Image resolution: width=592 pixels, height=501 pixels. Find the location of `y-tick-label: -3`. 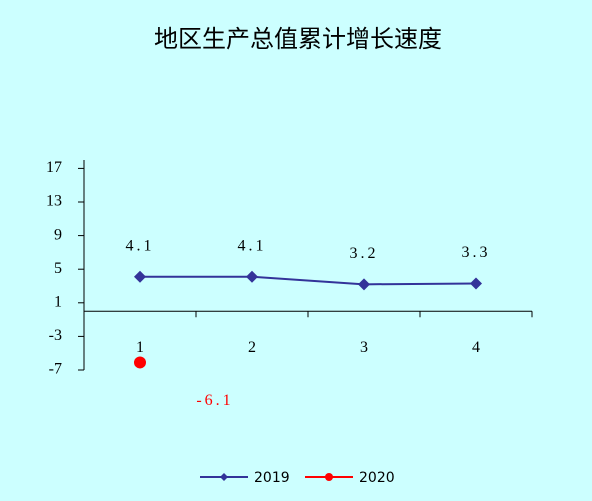

y-tick-label: -3 is located at coordinates (55, 335).